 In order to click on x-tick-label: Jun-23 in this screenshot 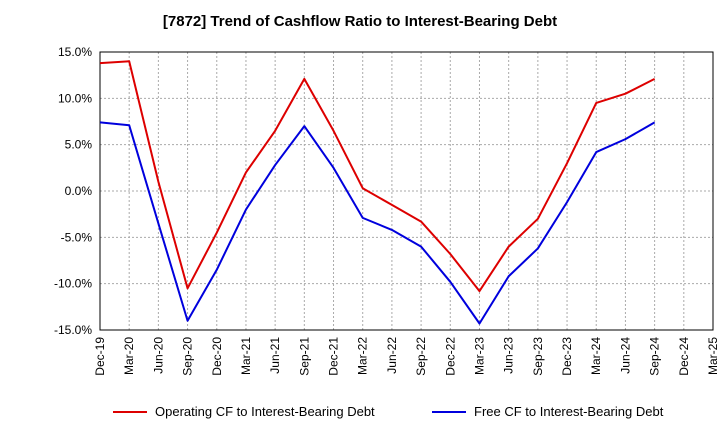, I will do `click(509, 355)`.